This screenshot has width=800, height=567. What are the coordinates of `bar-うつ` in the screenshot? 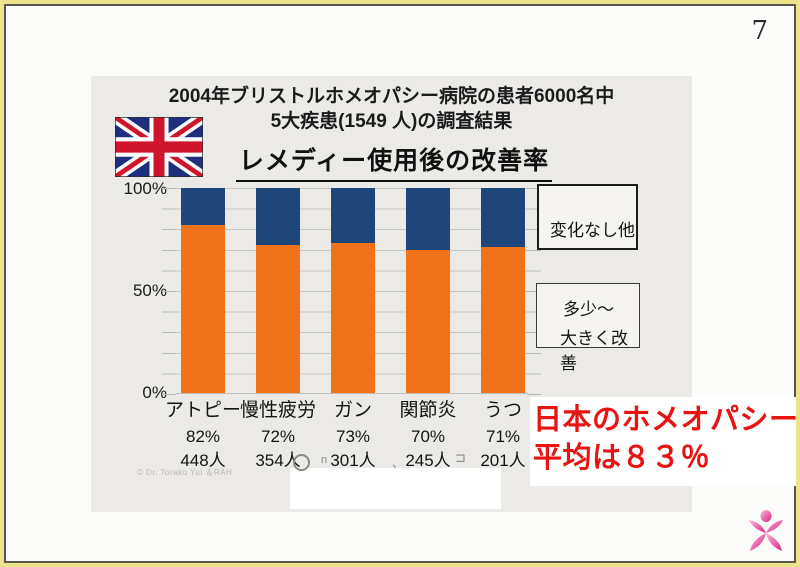 It's located at (503, 290).